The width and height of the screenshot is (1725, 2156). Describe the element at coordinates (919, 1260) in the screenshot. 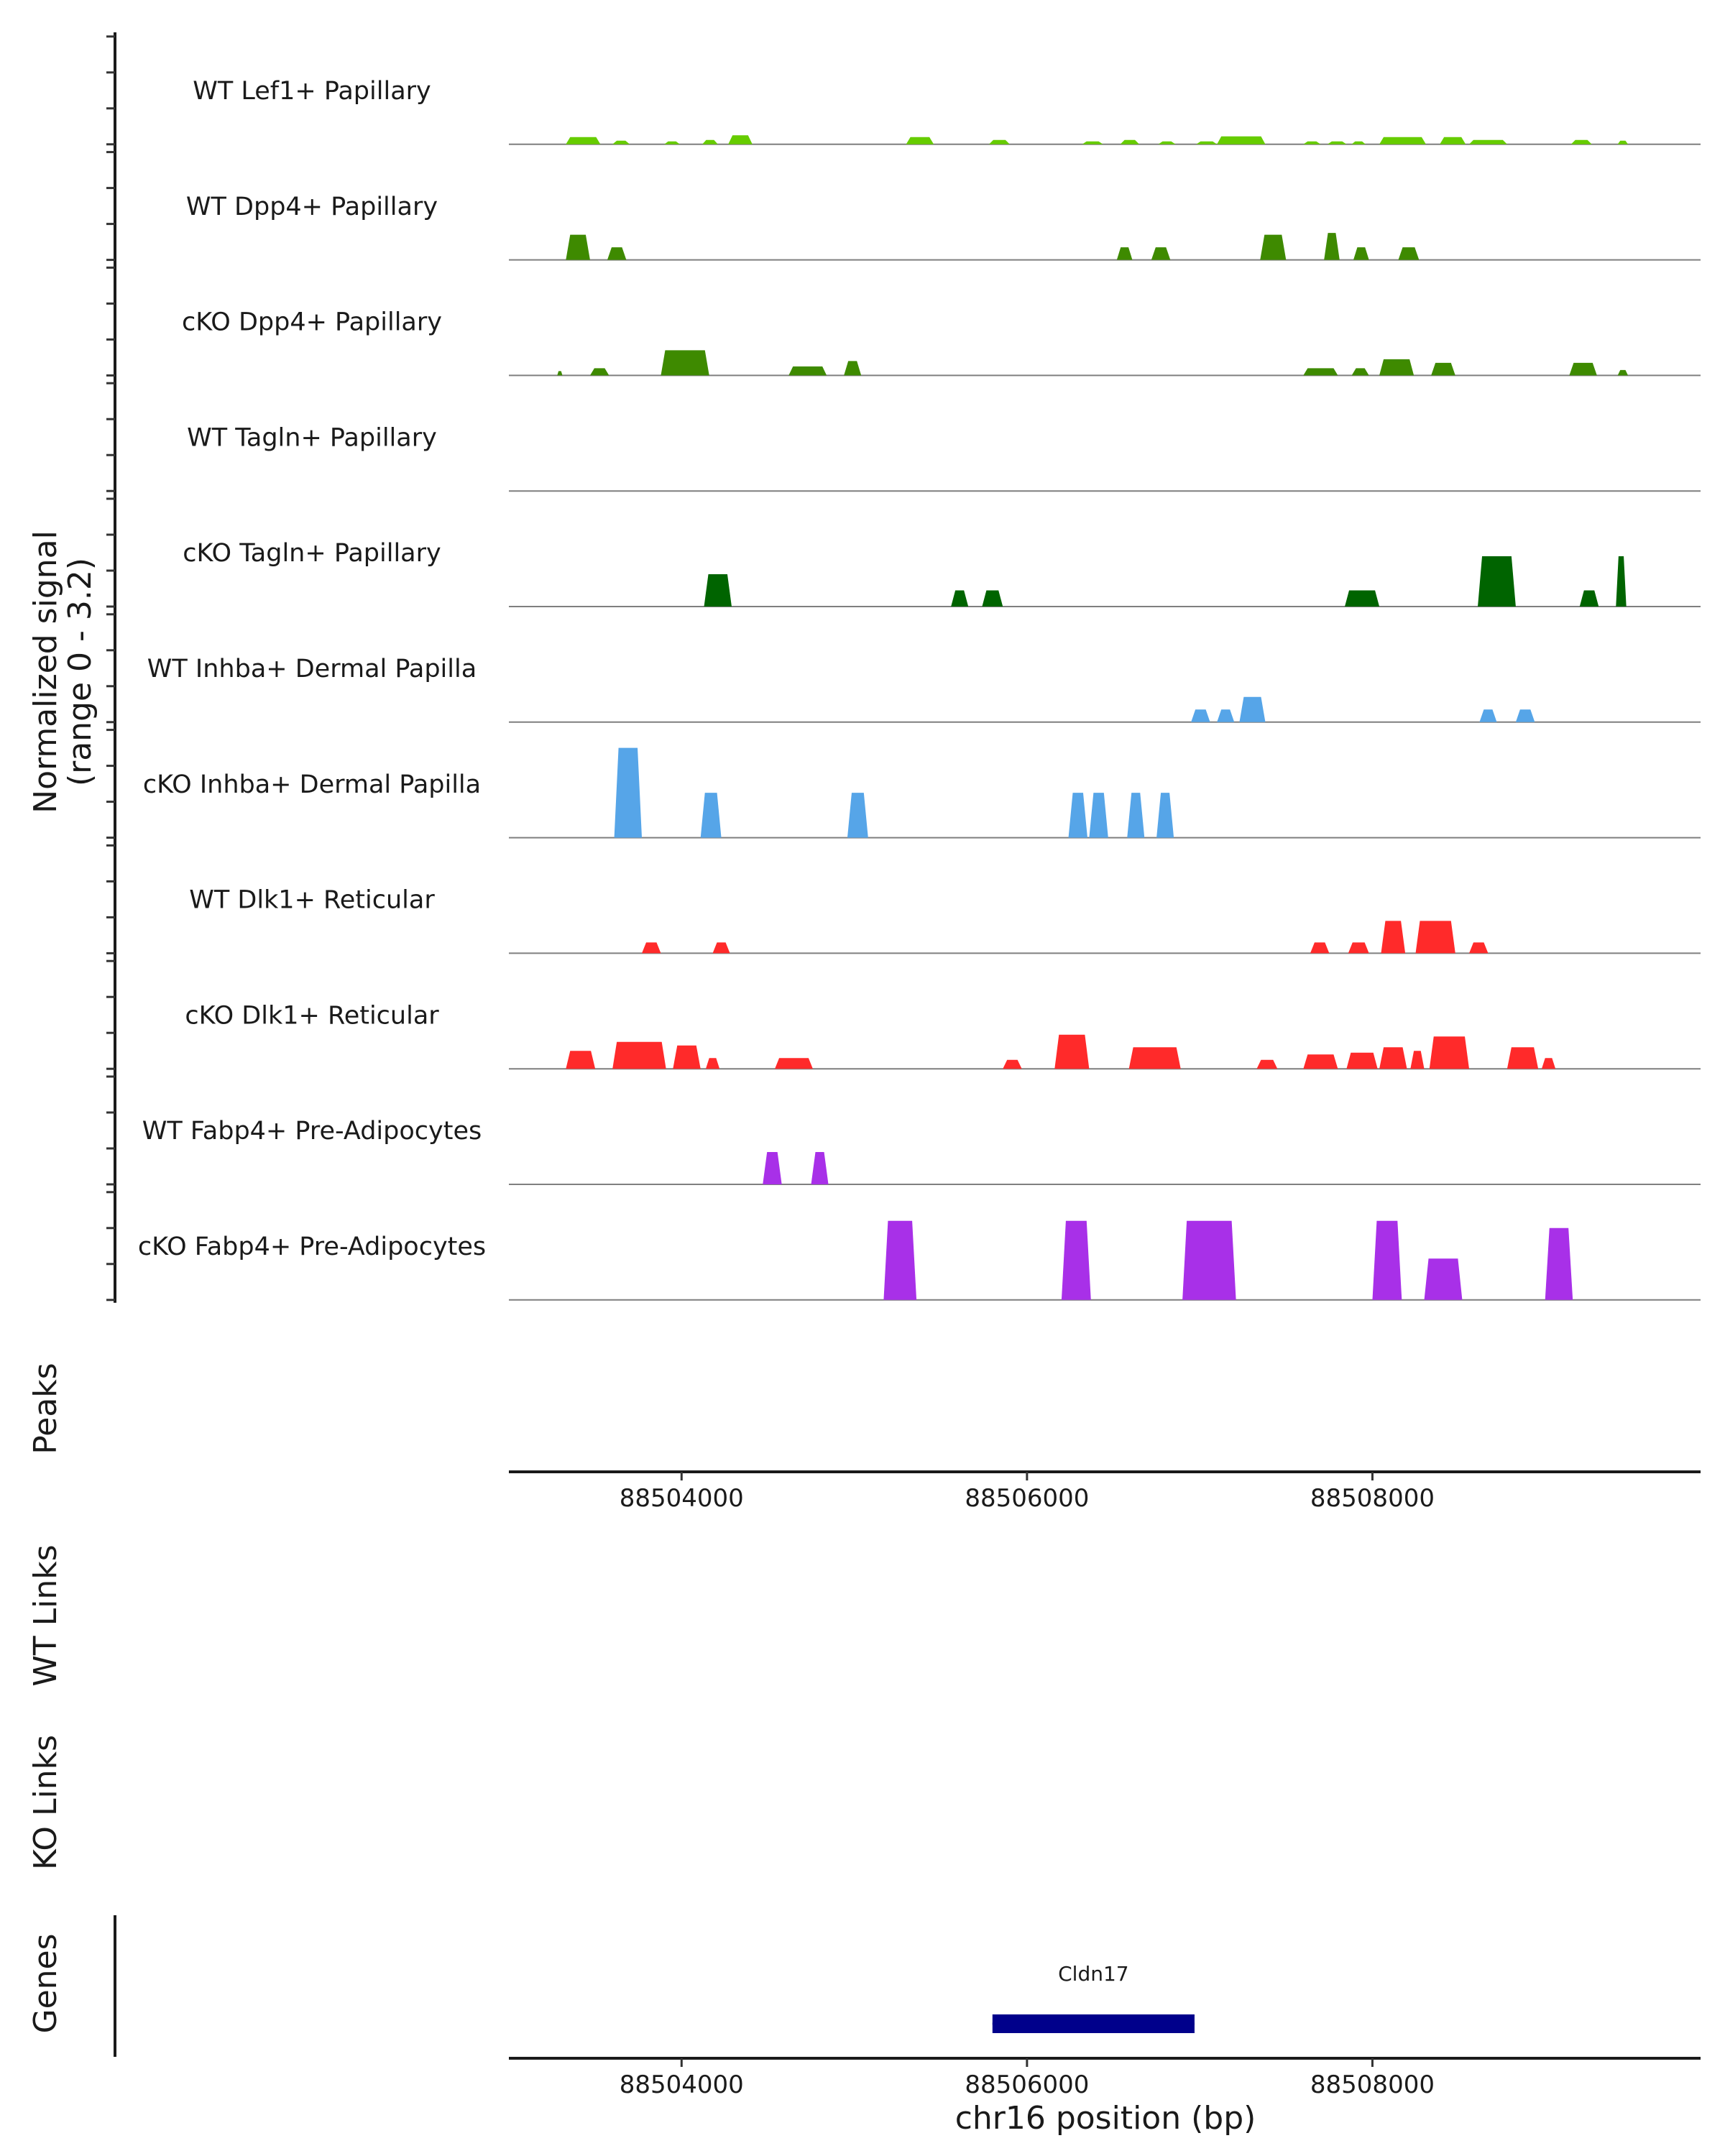

I see `track-11: cKO Fabp4+ Pre-Adipocytes` at that location.